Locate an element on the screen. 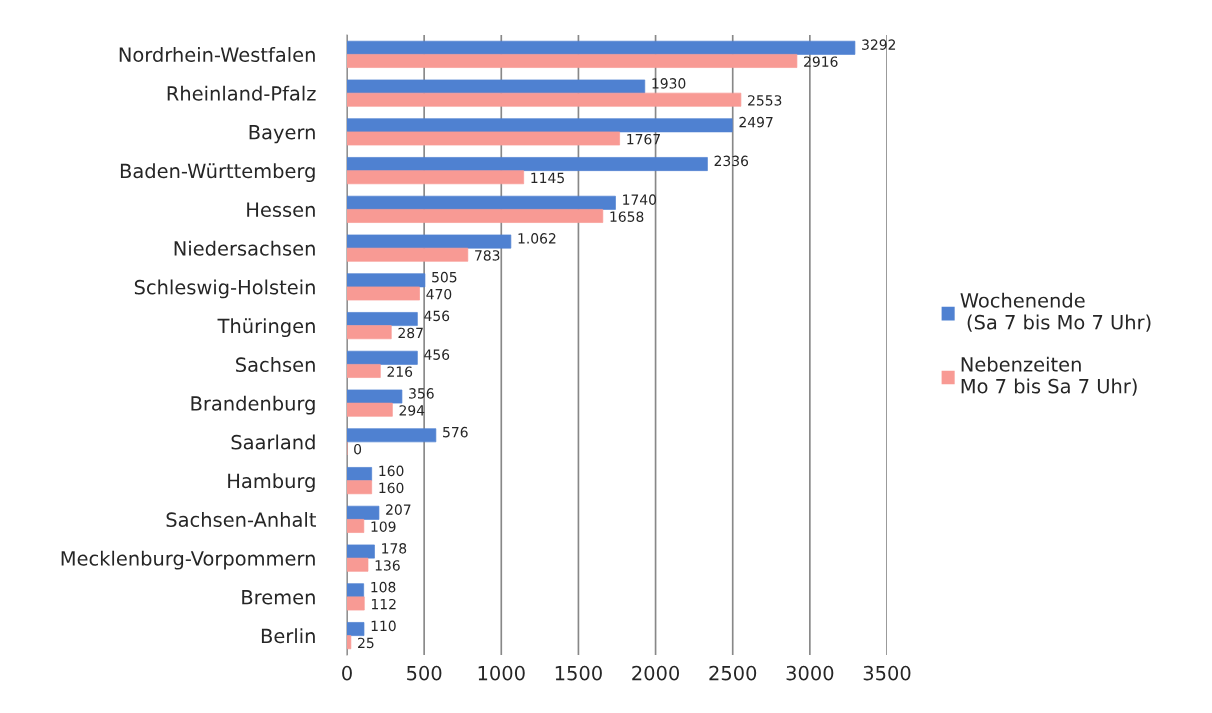 Image resolution: width=1212 pixels, height=713 pixels. legend-label: Wochenende (Sa 7 bis Mo 7 Uhr) is located at coordinates (1055, 312).